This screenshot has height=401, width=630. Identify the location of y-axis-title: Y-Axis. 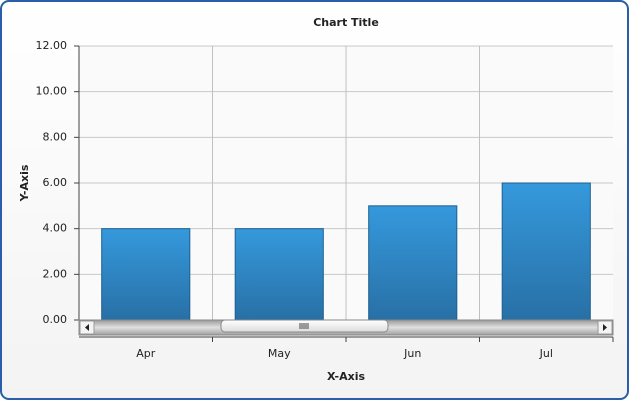
(24, 183).